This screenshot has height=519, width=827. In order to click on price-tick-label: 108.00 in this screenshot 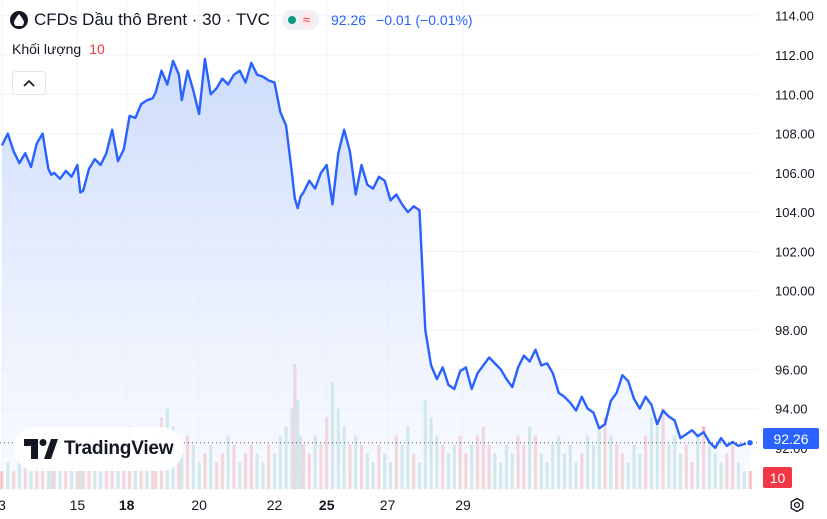, I will do `click(795, 134)`.